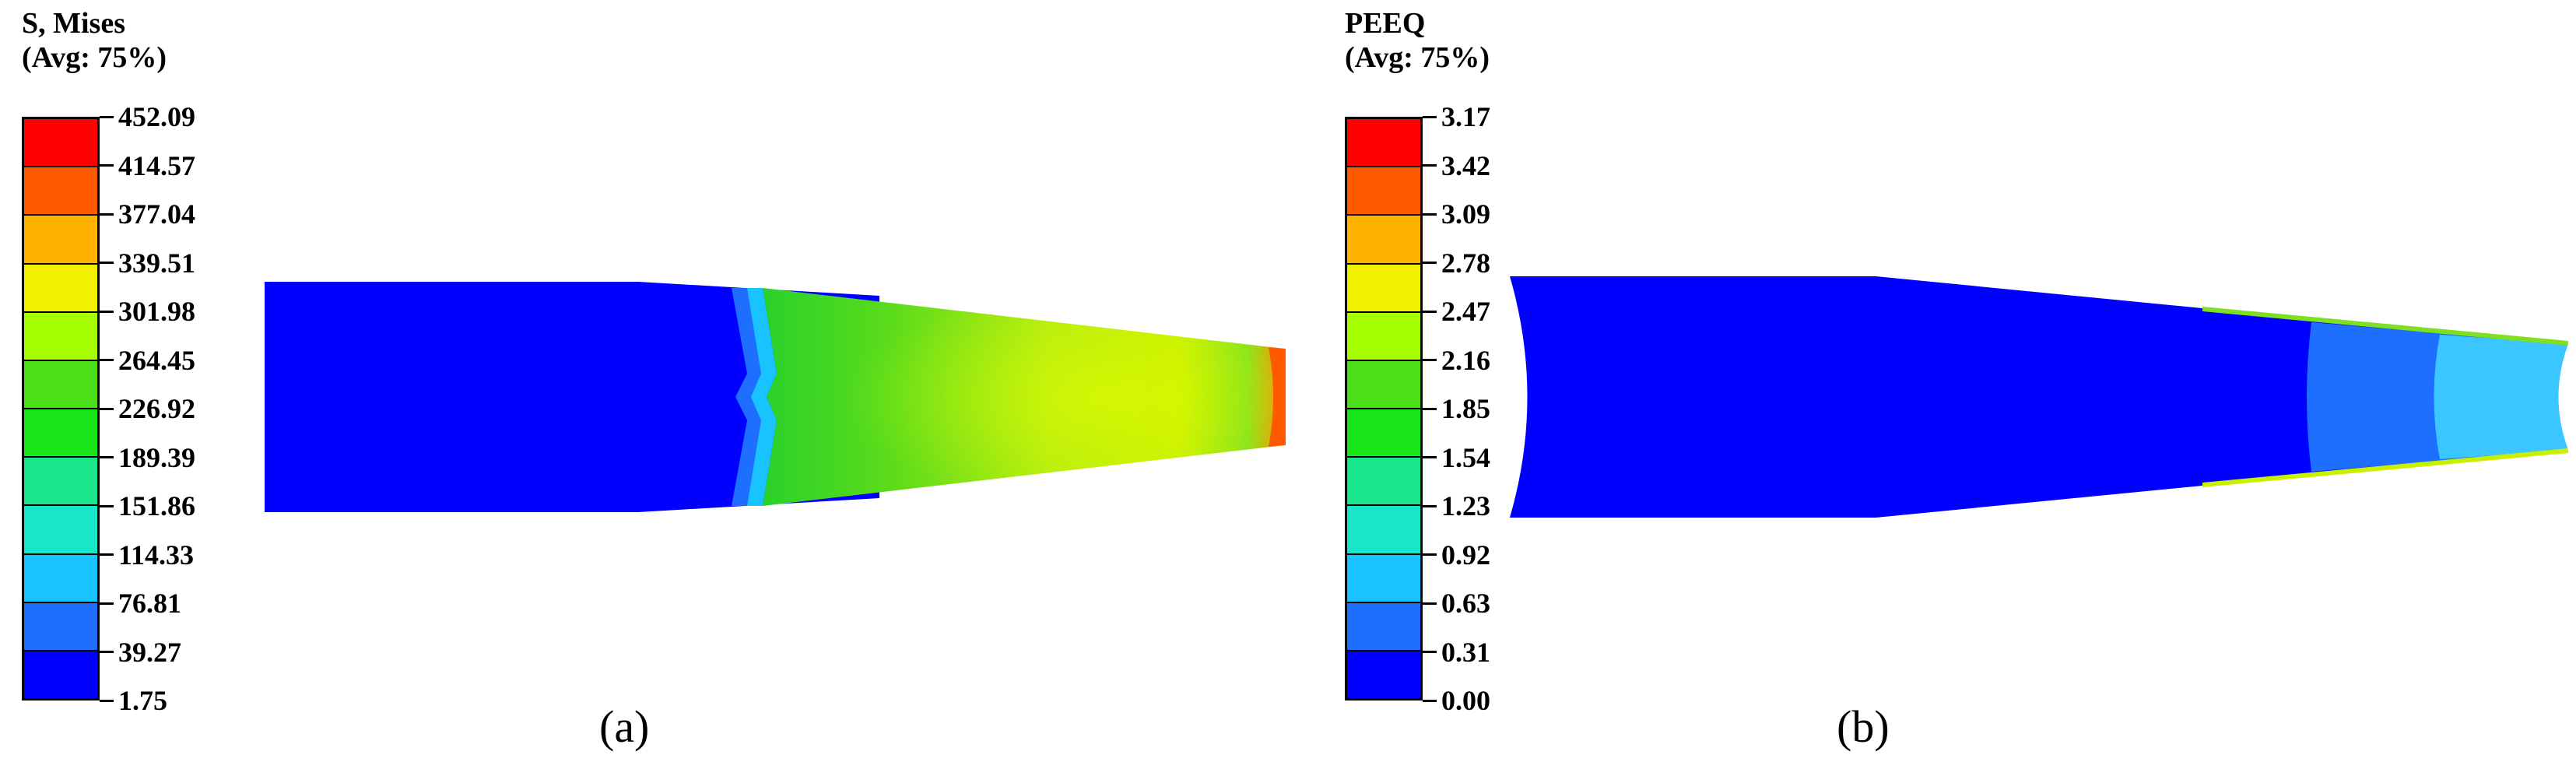  I want to click on legend-tick: 301.98, so click(148, 311).